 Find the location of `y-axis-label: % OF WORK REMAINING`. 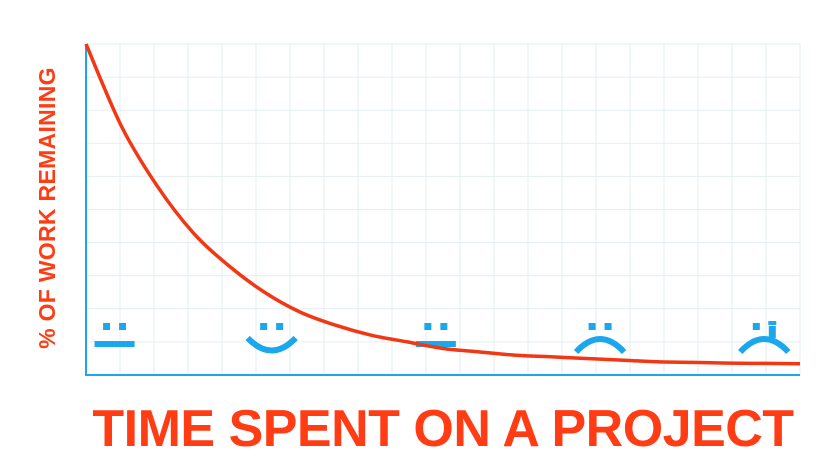

y-axis-label: % OF WORK REMAINING is located at coordinates (47, 208).